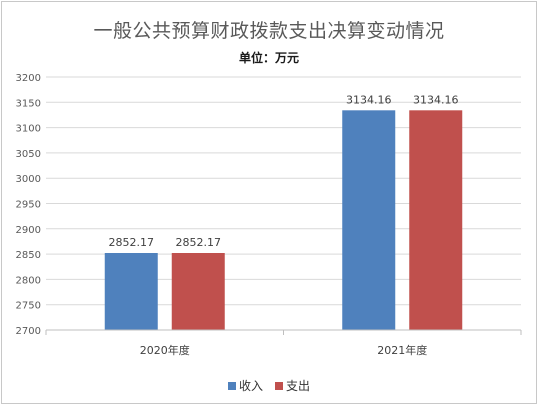 This screenshot has height=405, width=538. Describe the element at coordinates (28, 205) in the screenshot. I see `y-tick-label: 2950` at that location.